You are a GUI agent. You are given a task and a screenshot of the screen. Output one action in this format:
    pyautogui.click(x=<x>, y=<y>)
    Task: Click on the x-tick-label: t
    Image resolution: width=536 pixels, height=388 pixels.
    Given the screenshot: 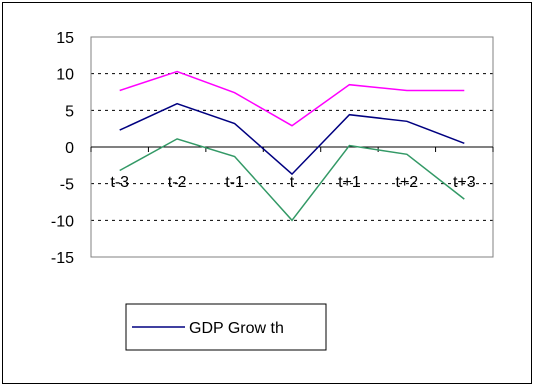 What is the action you would take?
    pyautogui.click(x=292, y=182)
    